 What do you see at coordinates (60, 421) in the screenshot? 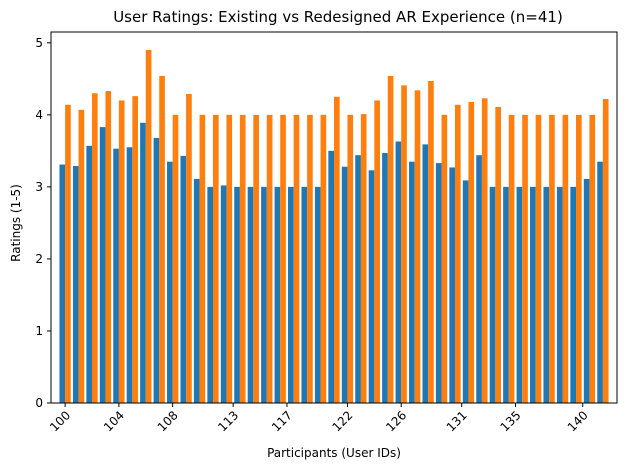
I see `x-tick-label: 100` at bounding box center [60, 421].